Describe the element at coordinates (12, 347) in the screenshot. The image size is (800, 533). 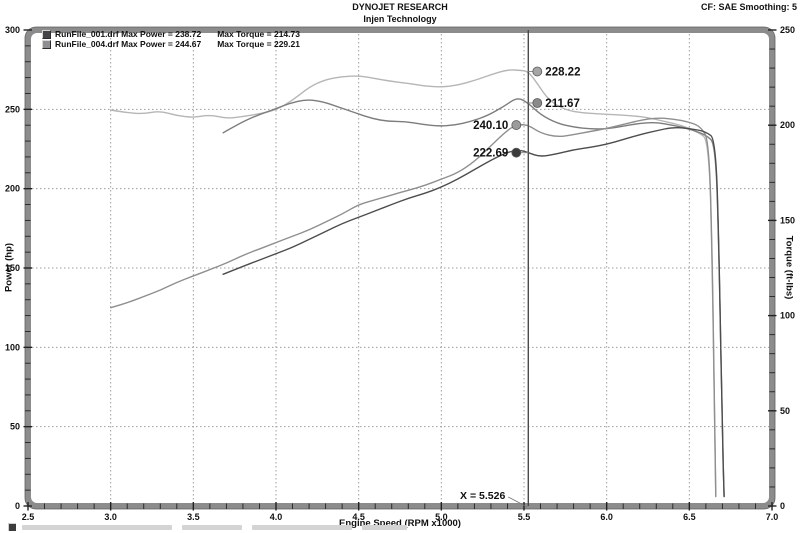
I see `left-tick-label: 100` at that location.